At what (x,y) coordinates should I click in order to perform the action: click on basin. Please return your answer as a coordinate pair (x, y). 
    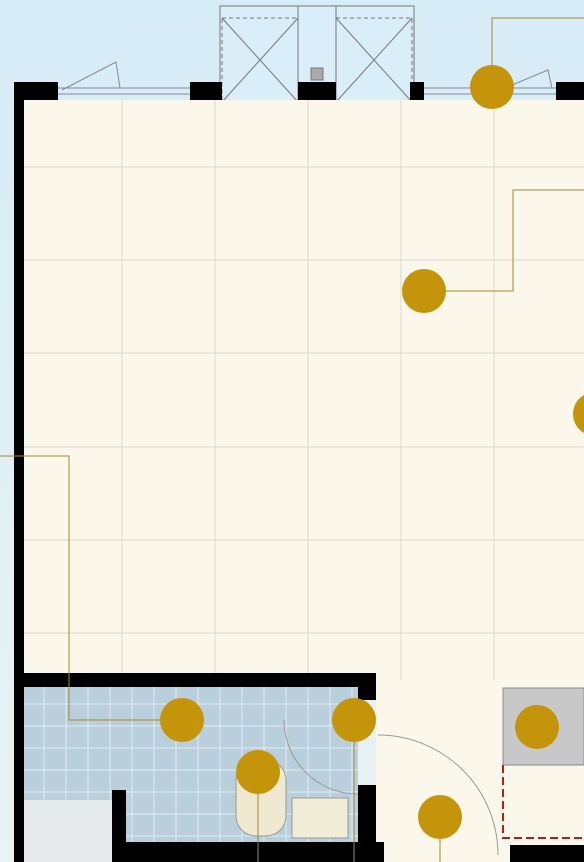
    Looking at the image, I should click on (320, 818).